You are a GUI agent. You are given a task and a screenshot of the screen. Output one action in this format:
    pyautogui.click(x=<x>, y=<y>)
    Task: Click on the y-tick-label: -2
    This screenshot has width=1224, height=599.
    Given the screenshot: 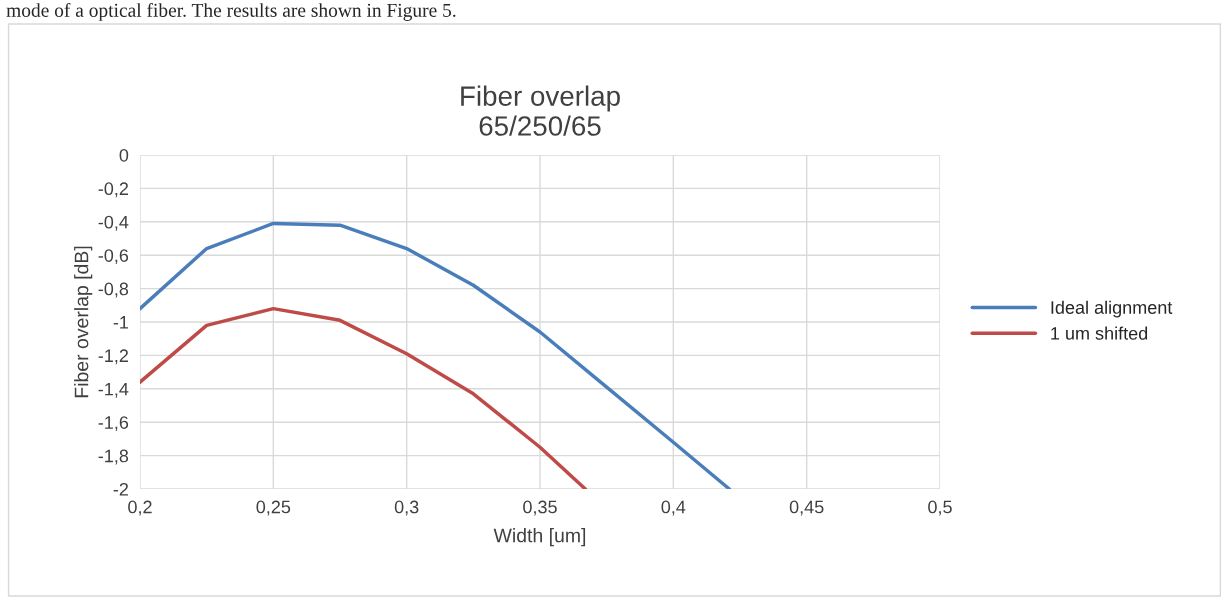 What is the action you would take?
    pyautogui.click(x=120, y=489)
    